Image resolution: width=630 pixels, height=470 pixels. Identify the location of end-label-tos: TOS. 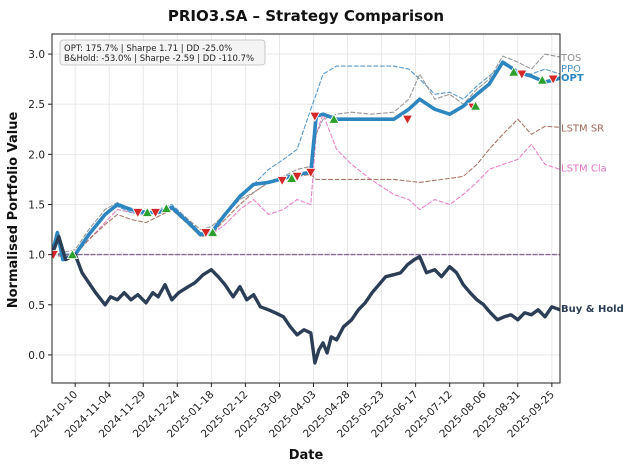
(570, 58).